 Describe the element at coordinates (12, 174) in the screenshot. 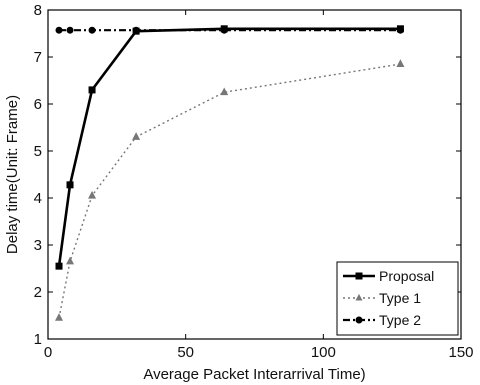

I see `y-axis-title: Delay time(Unit: Frame)` at that location.